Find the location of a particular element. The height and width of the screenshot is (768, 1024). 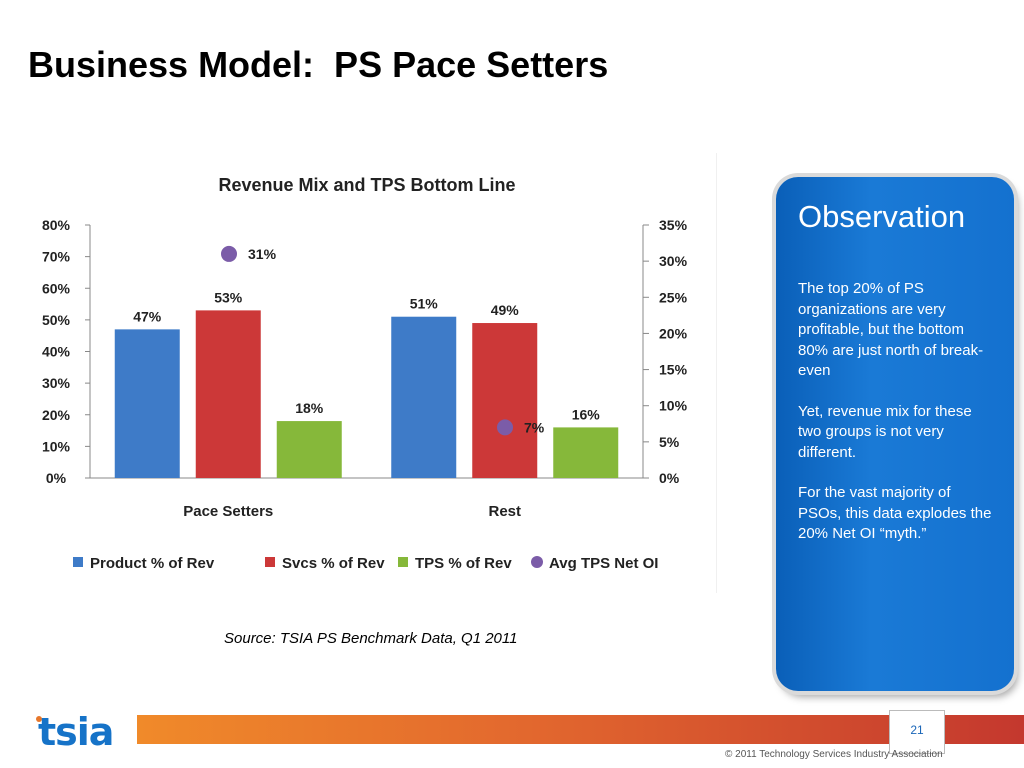

y-right-tick-label: 20% is located at coordinates (673, 333).